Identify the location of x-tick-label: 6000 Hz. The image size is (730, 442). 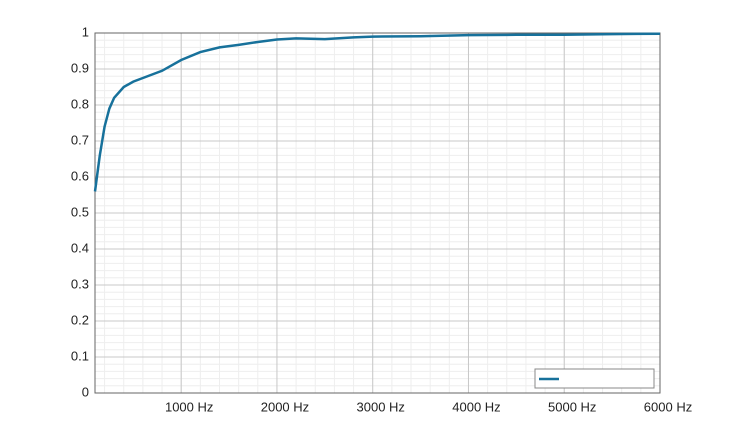
(668, 406).